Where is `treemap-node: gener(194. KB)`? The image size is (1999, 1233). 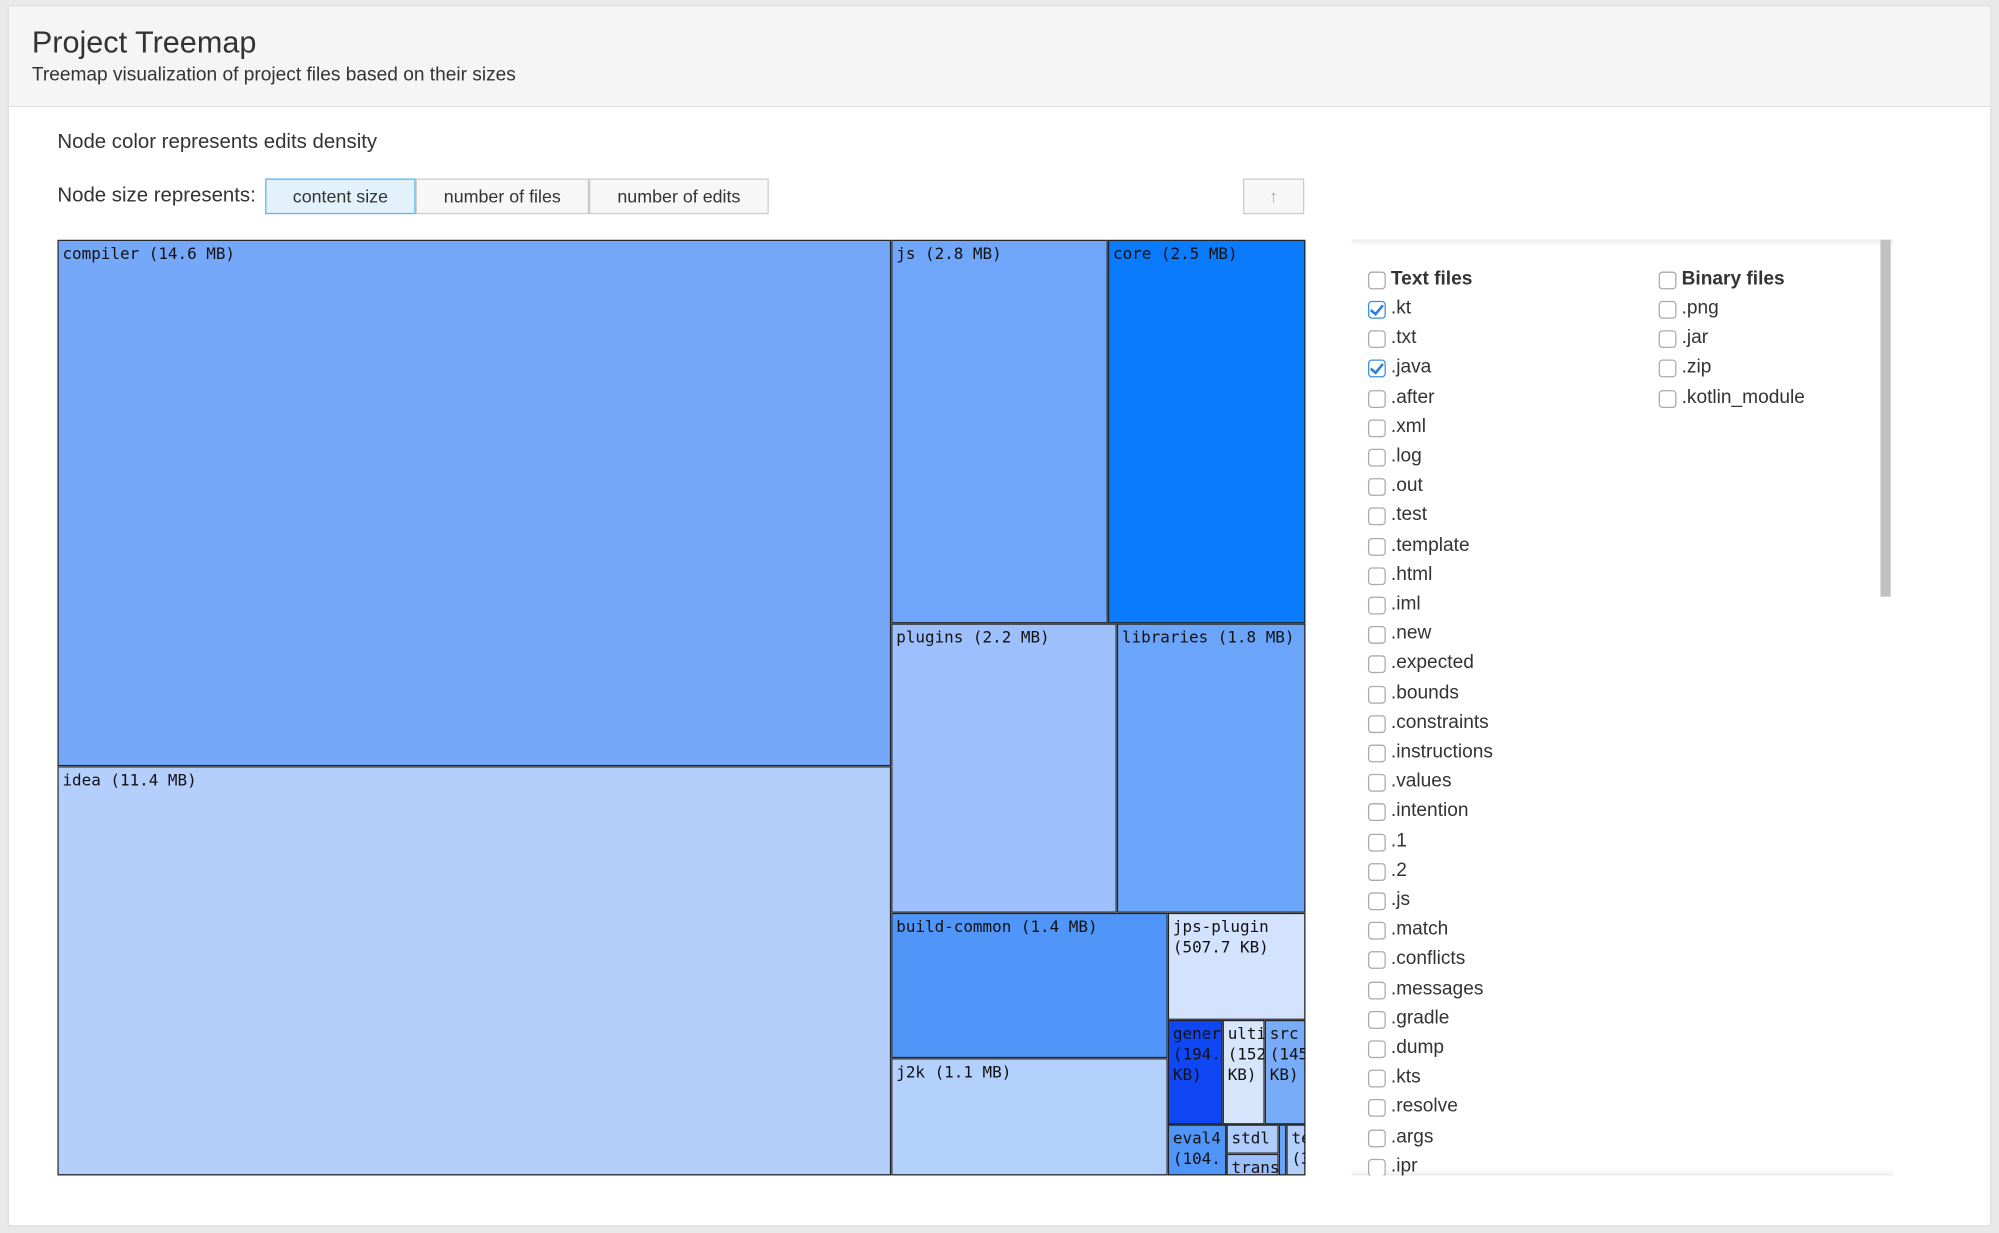 treemap-node: gener(194. KB) is located at coordinates (1195, 1072).